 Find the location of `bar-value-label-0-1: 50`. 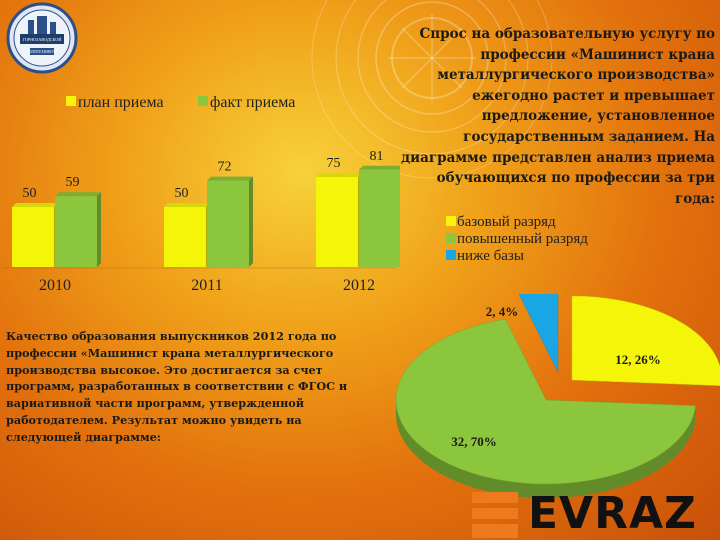

bar-value-label-0-1: 50 is located at coordinates (182, 193).